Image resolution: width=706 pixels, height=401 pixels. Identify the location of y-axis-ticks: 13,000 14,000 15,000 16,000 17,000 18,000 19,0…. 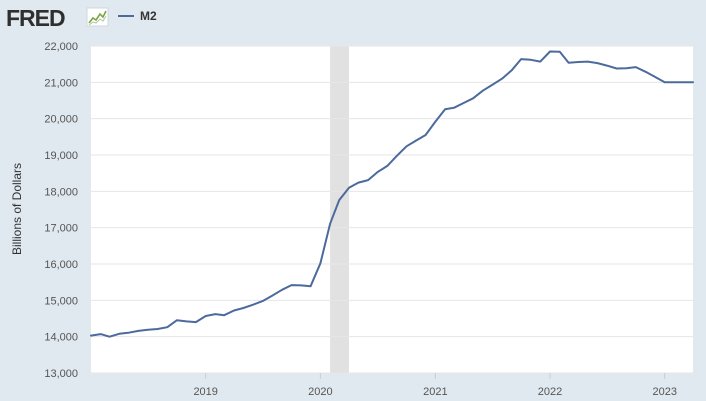
(61, 210).